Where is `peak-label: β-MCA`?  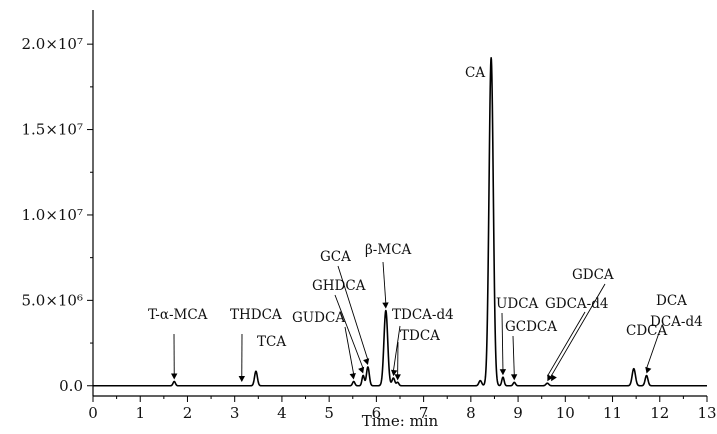 peak-label: β-MCA is located at coordinates (388, 250).